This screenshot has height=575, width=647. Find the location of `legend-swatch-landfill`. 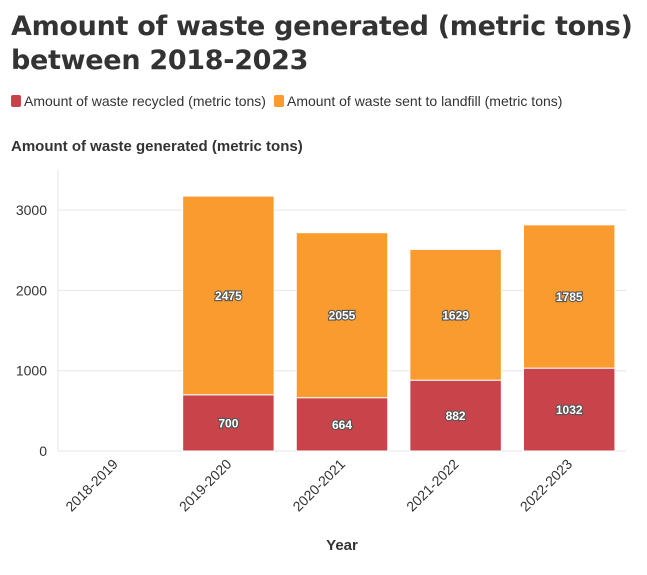

legend-swatch-landfill is located at coordinates (278, 101).